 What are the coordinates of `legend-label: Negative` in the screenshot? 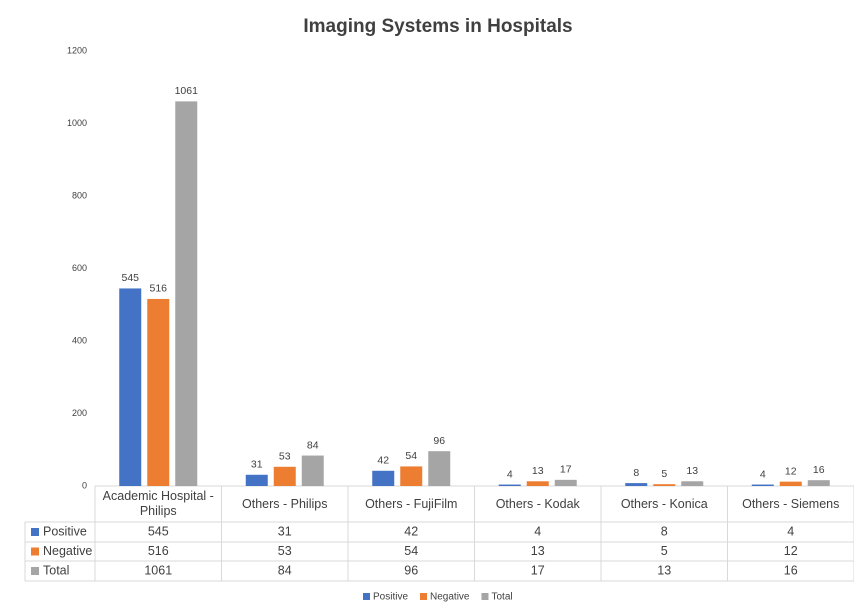 It's located at (450, 597).